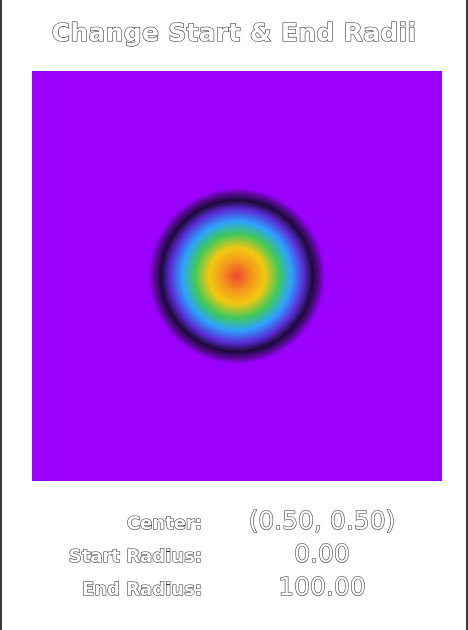 The image size is (468, 630). Describe the element at coordinates (164, 523) in the screenshot. I see `center-label: Center:` at that location.